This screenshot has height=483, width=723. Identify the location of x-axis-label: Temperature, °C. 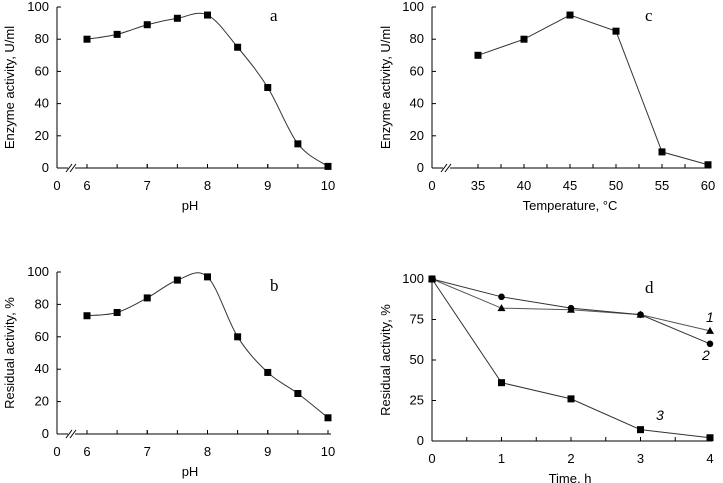
(570, 205).